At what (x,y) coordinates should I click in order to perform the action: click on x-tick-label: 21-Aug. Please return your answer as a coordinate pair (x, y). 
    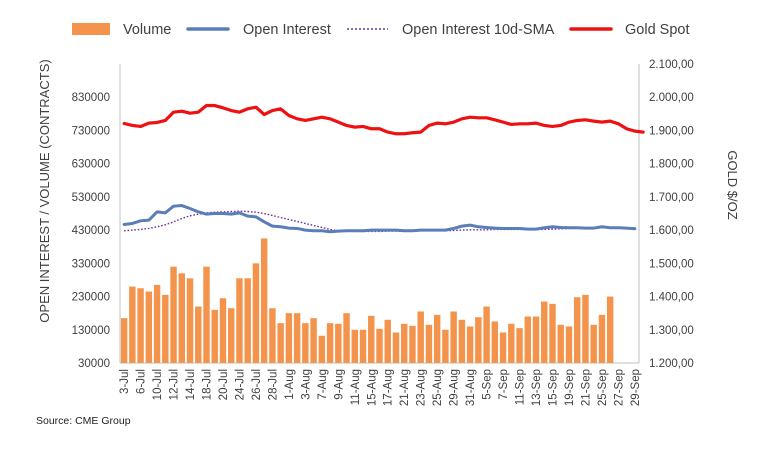
    Looking at the image, I should click on (405, 387).